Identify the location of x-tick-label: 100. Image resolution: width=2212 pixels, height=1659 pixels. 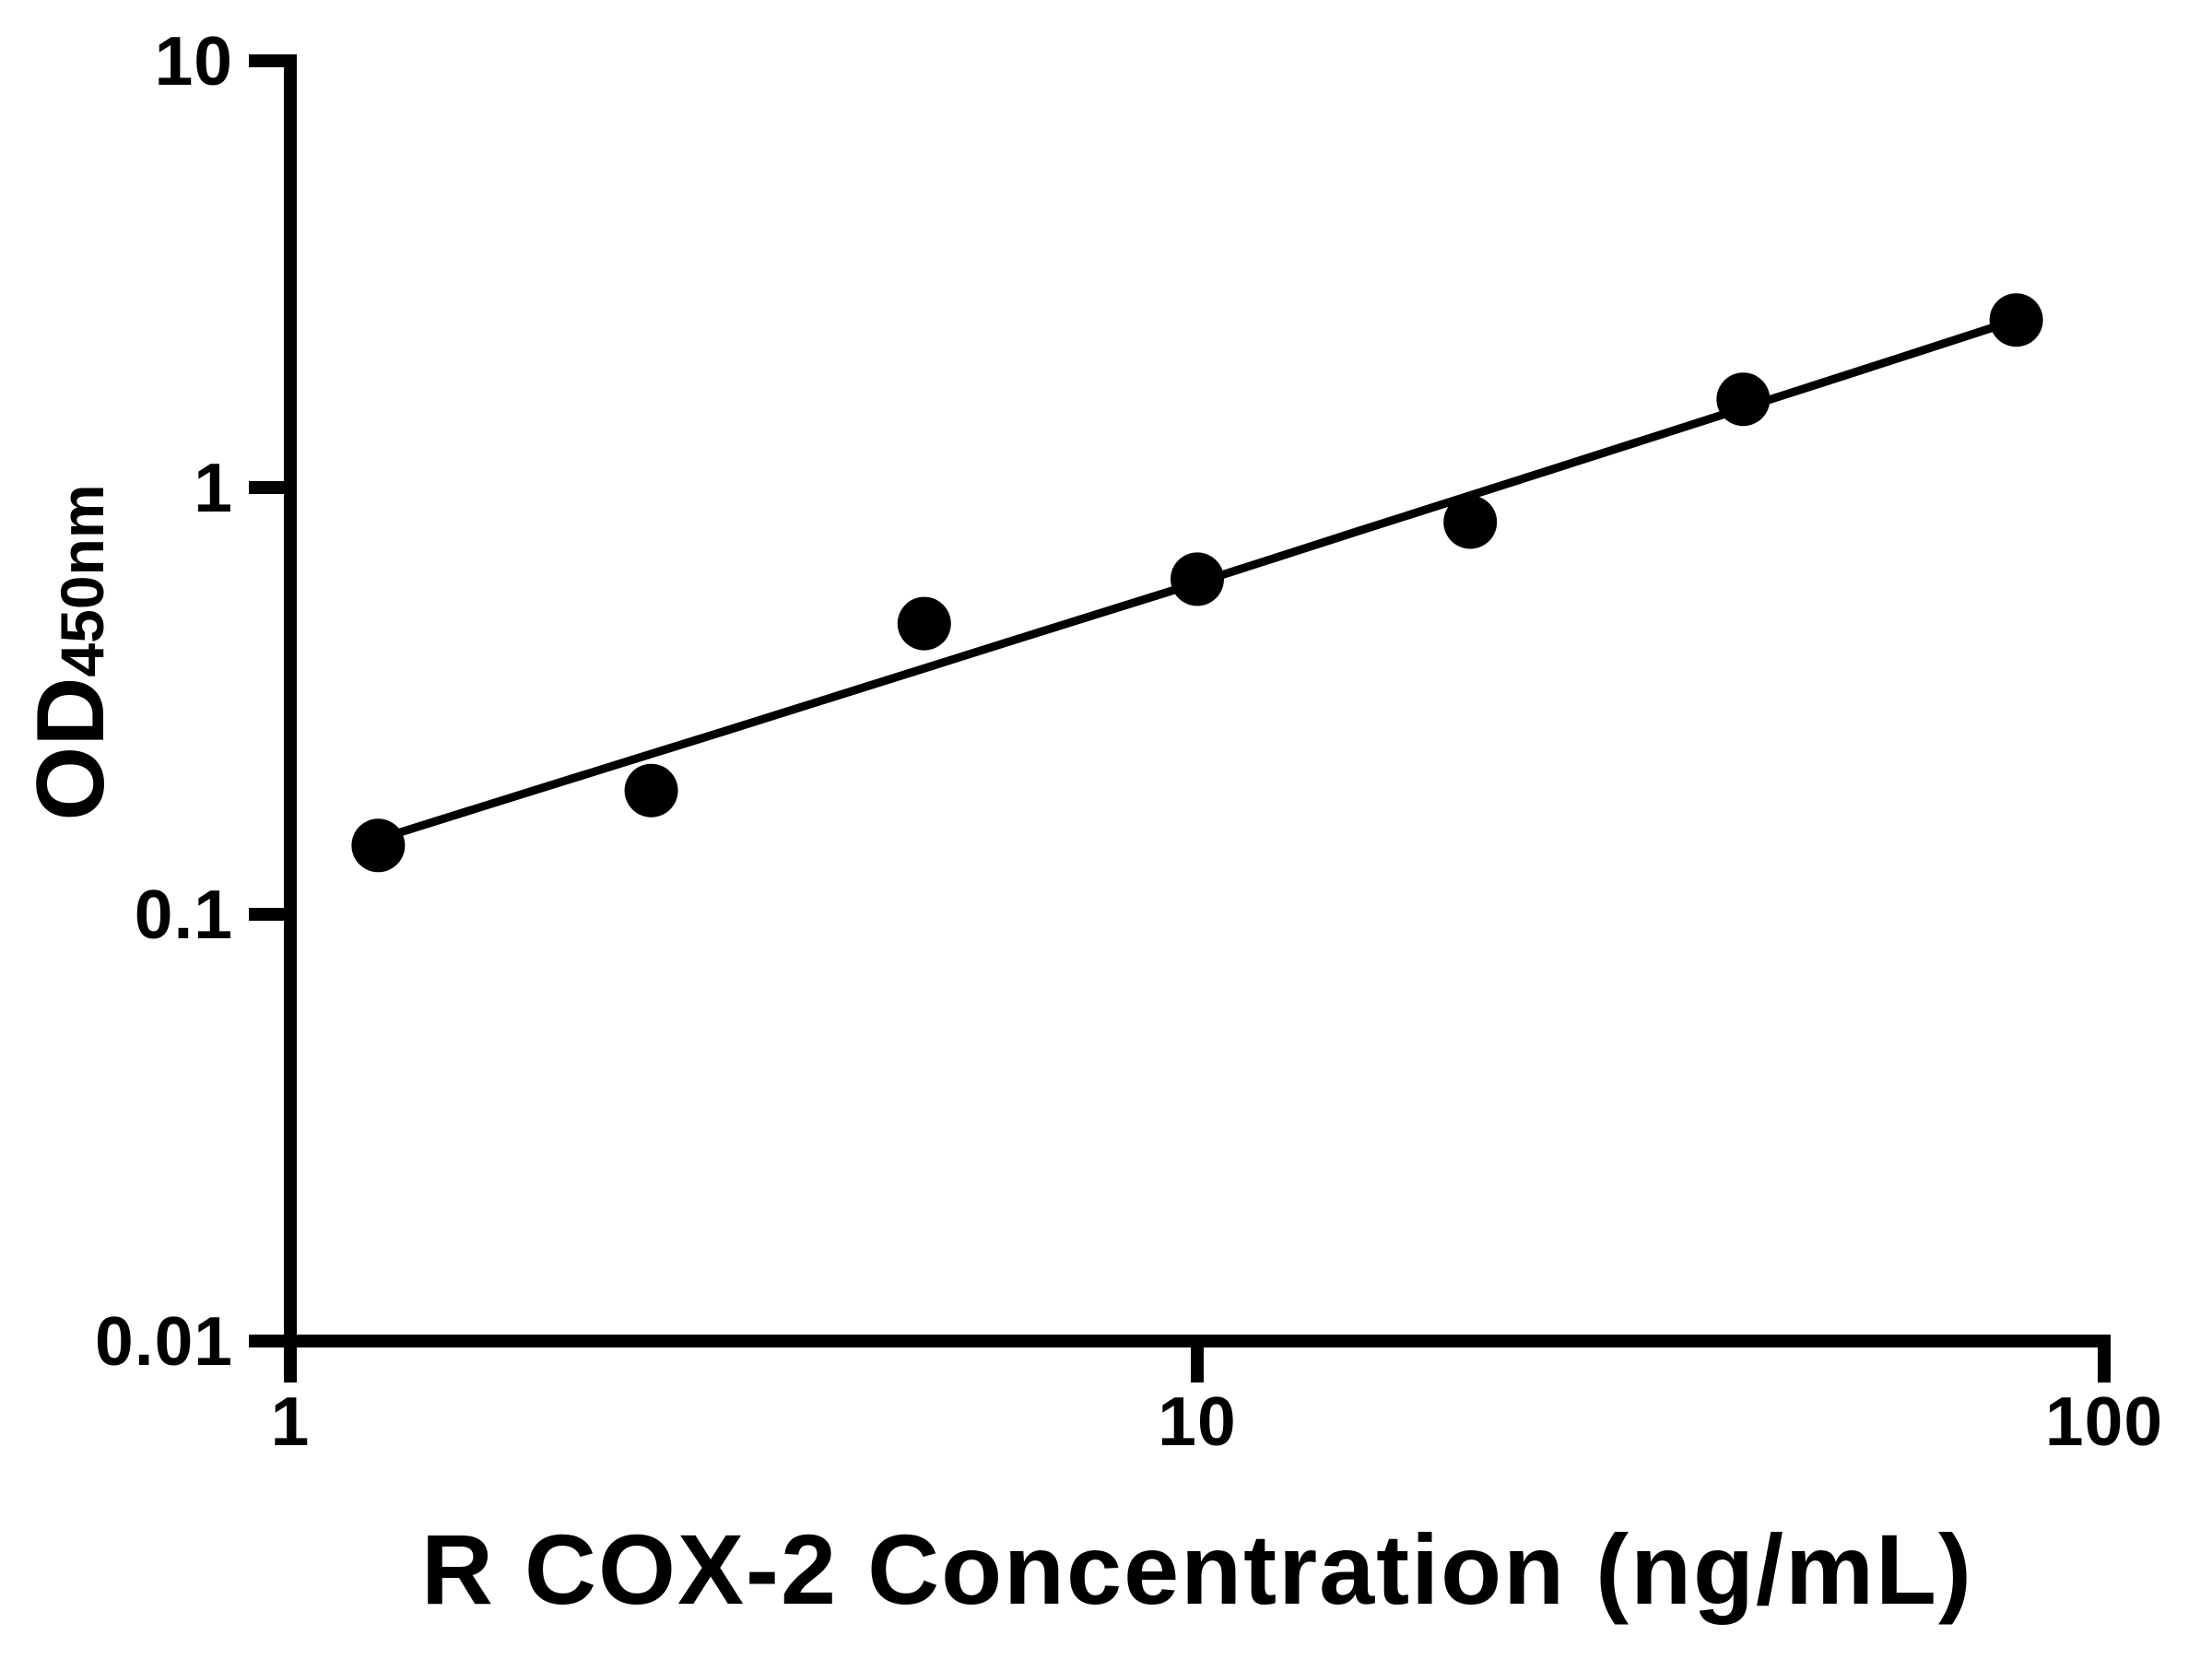
(2104, 1421).